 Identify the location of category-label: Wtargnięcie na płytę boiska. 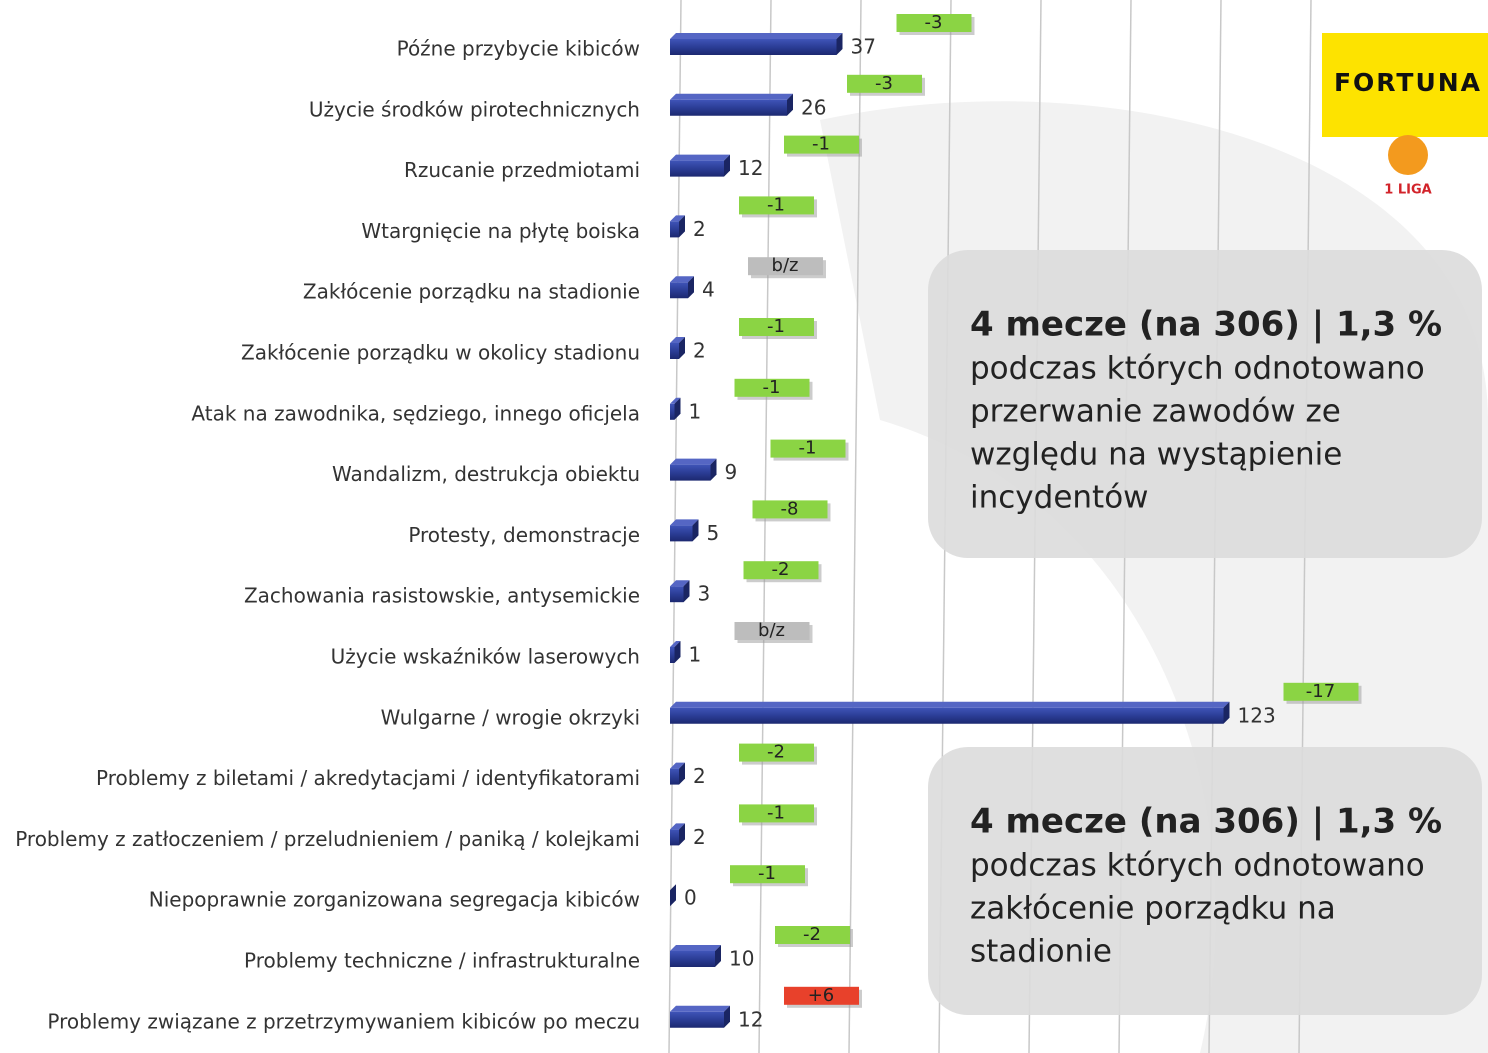
(500, 231).